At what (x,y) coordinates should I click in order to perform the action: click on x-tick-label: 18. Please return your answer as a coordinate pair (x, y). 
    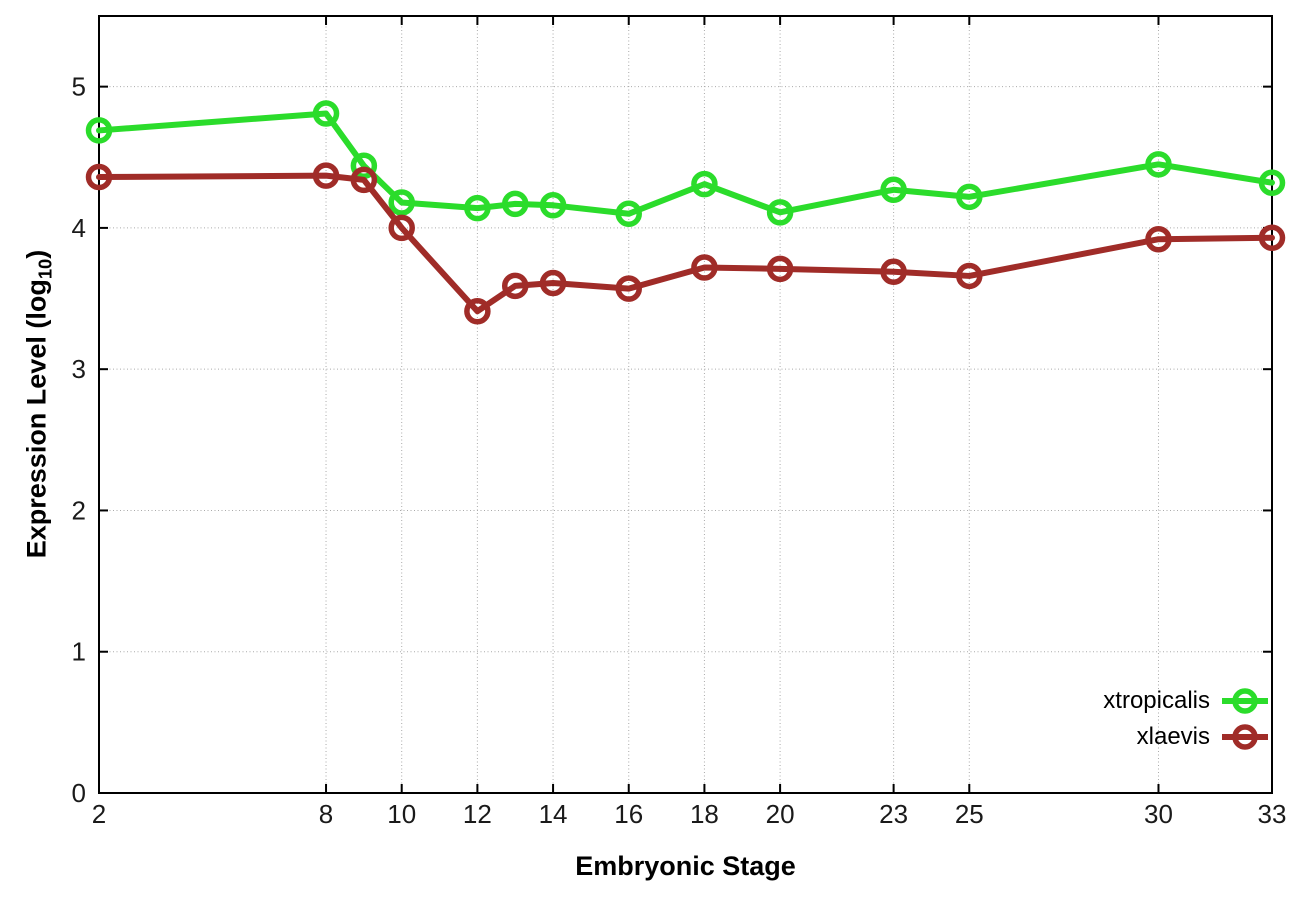
    Looking at the image, I should click on (704, 814).